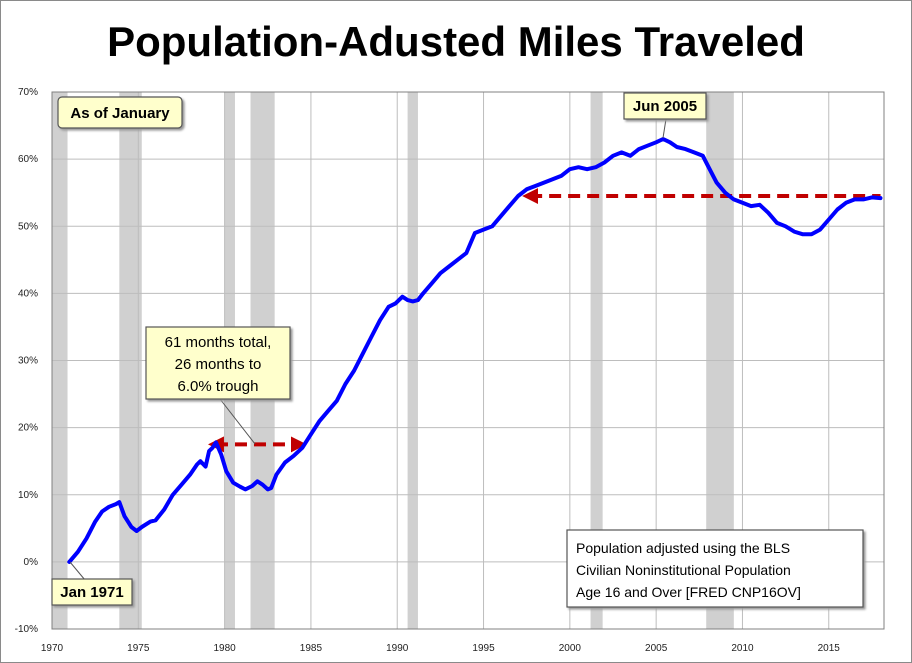 This screenshot has width=912, height=663. What do you see at coordinates (26, 629) in the screenshot?
I see `y-tick-label: -10%` at bounding box center [26, 629].